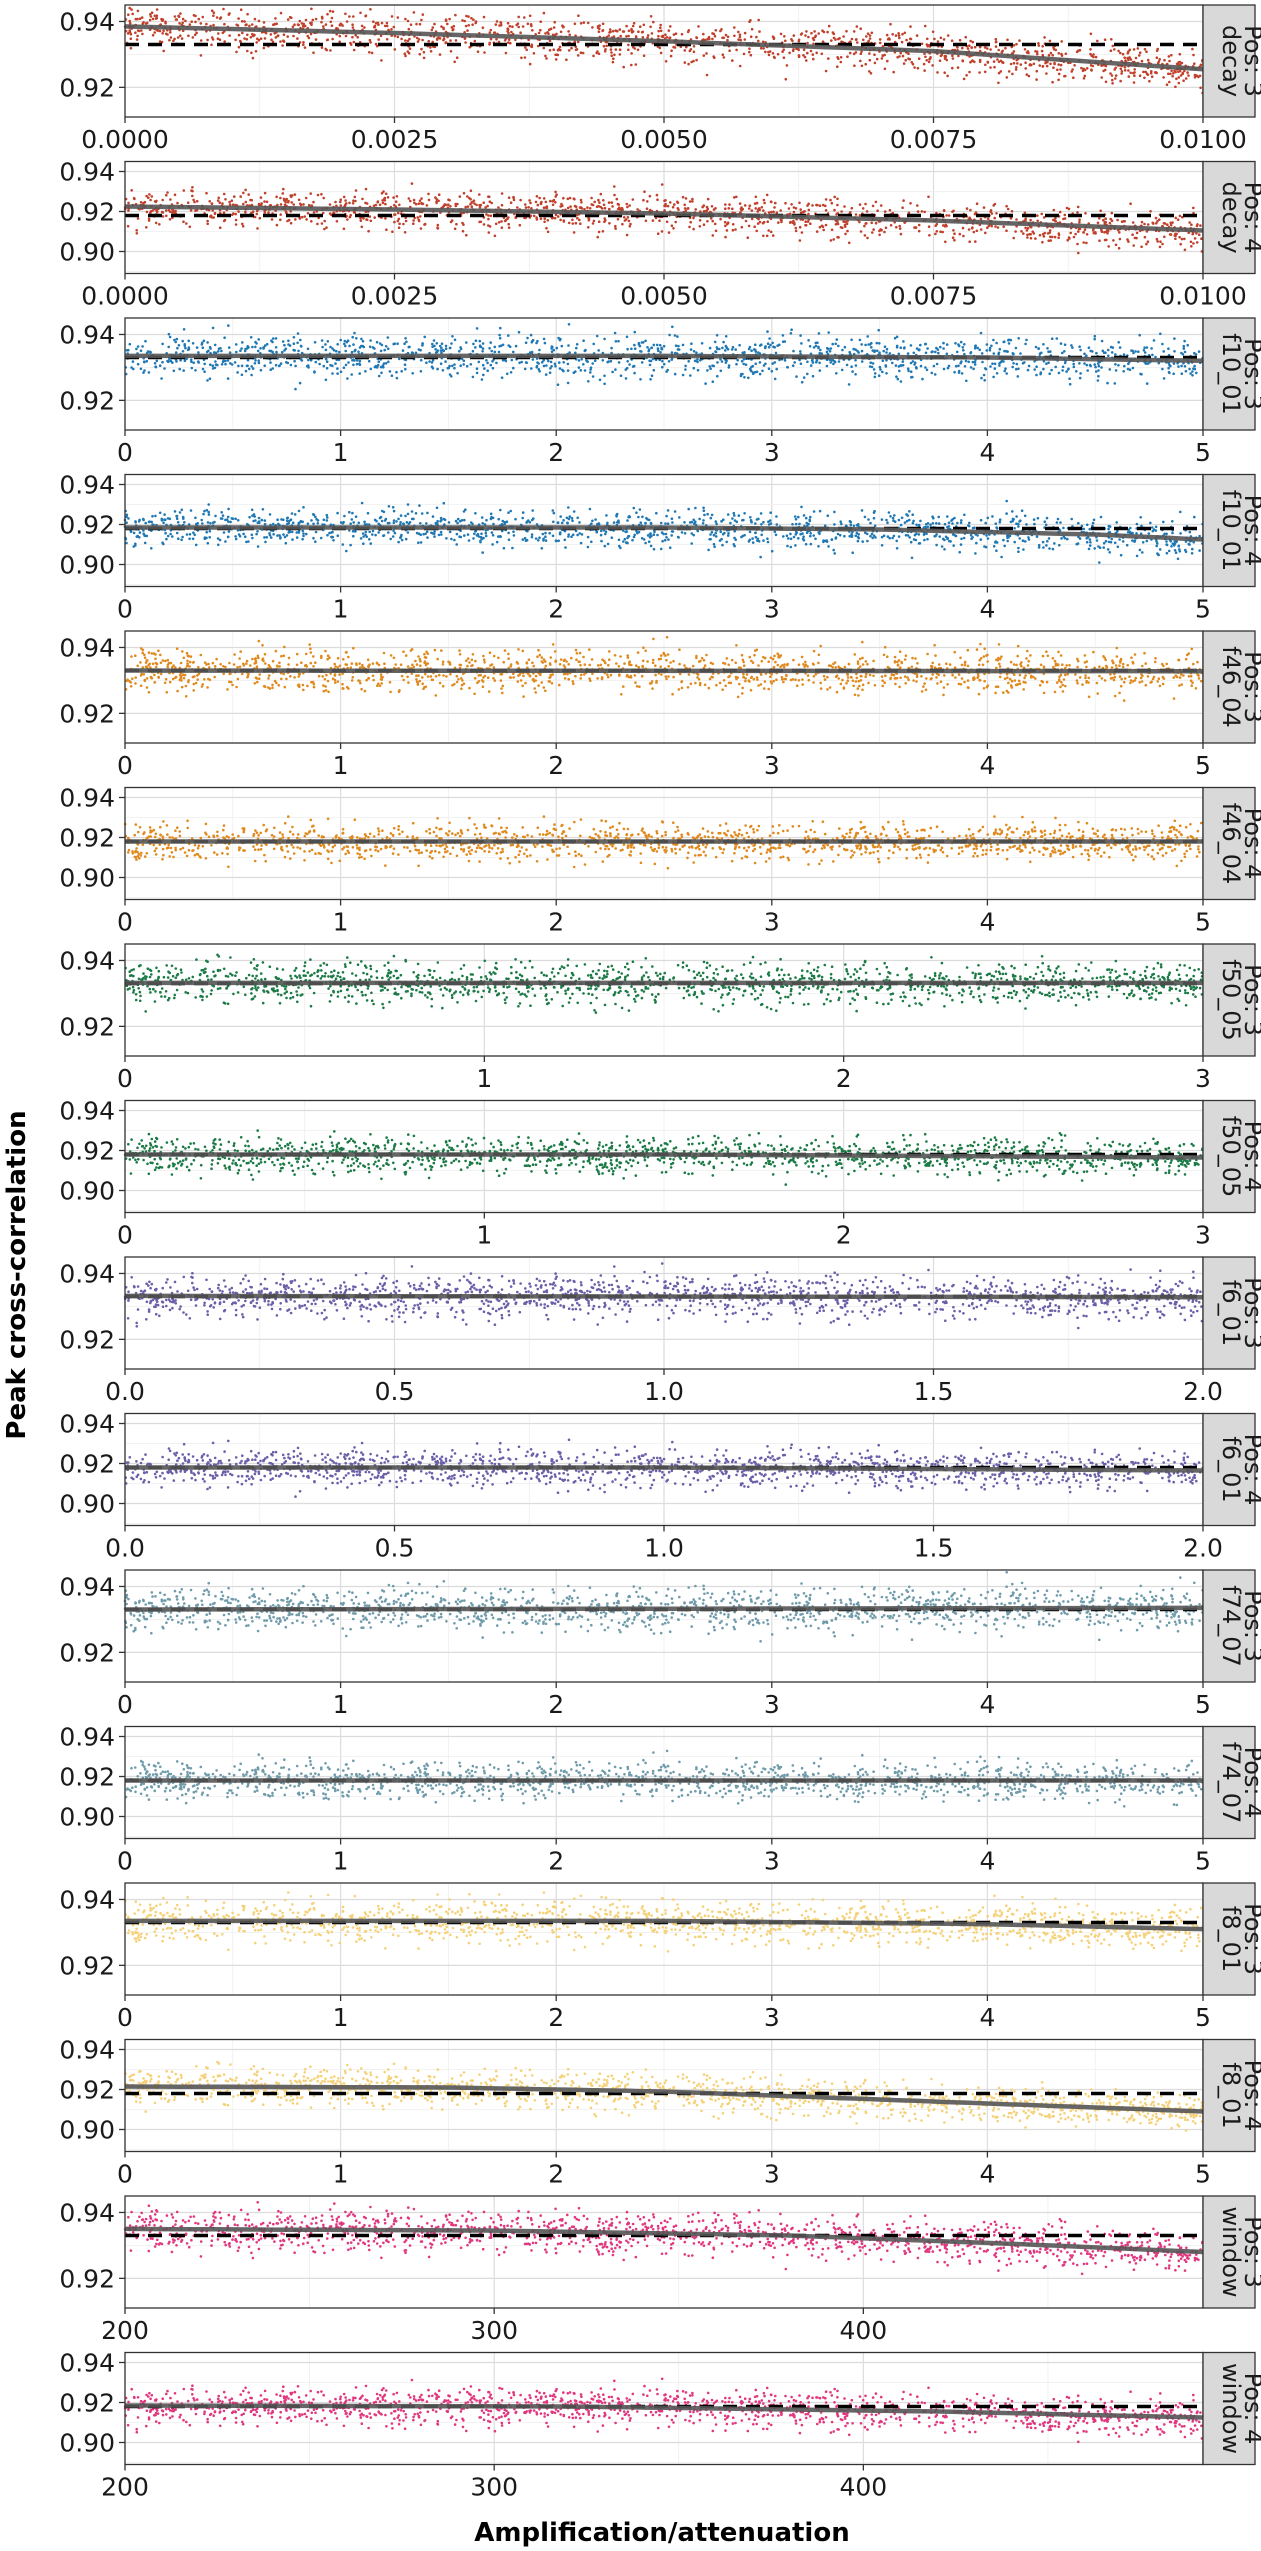 This screenshot has width=1261, height=2551. What do you see at coordinates (341, 452) in the screenshot?
I see `x-tick-label: 1` at bounding box center [341, 452].